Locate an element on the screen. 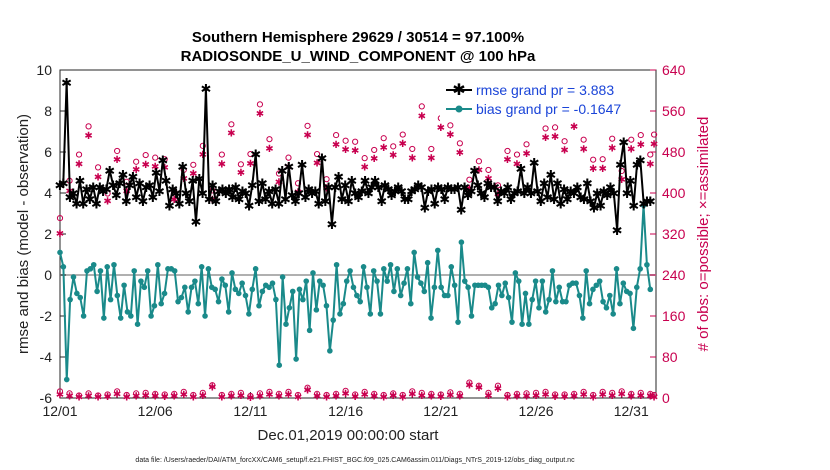 Image resolution: width=830 pixels, height=470 pixels. y-tick-label-left: 0 is located at coordinates (48, 275).